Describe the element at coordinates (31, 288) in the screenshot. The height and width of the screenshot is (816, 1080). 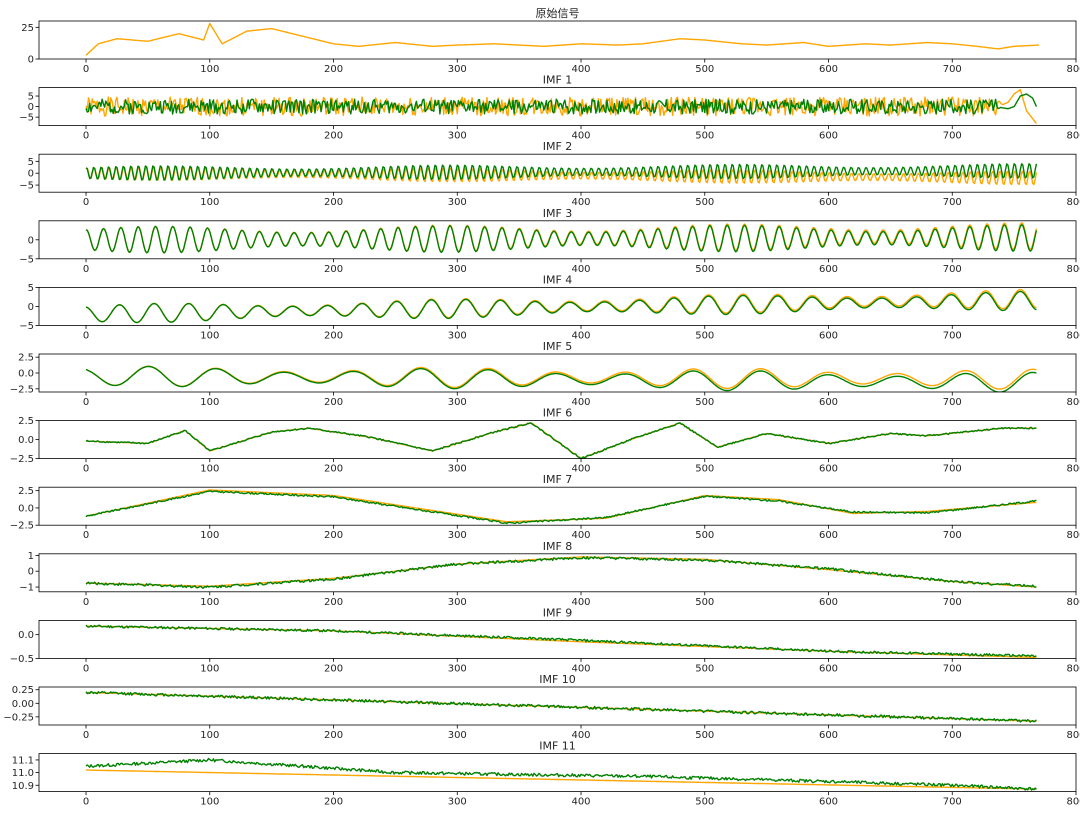
I see `y-tick-label: 5` at that location.